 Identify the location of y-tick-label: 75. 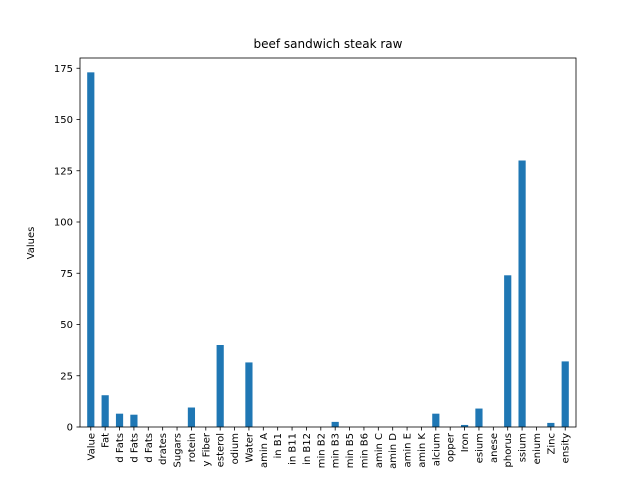
(66, 274).